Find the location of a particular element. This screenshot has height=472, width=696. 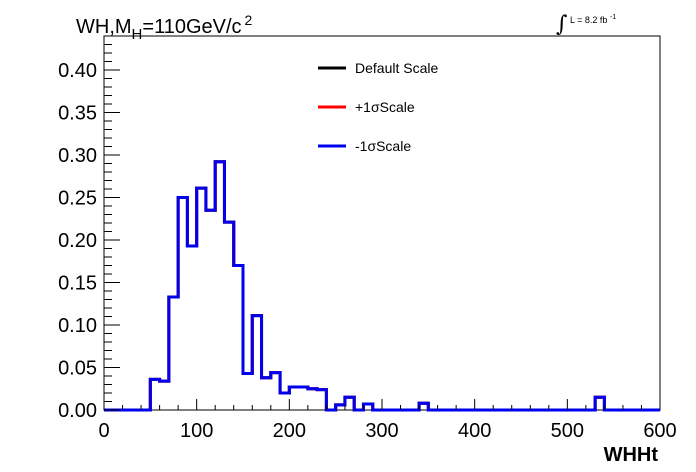

x-tick-label: 100 is located at coordinates (196, 431).